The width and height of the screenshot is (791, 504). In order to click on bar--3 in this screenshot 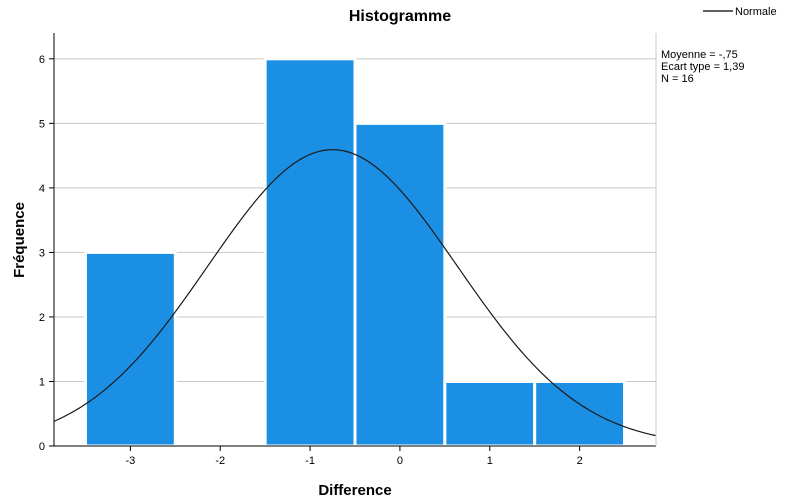, I will do `click(130, 349)`.